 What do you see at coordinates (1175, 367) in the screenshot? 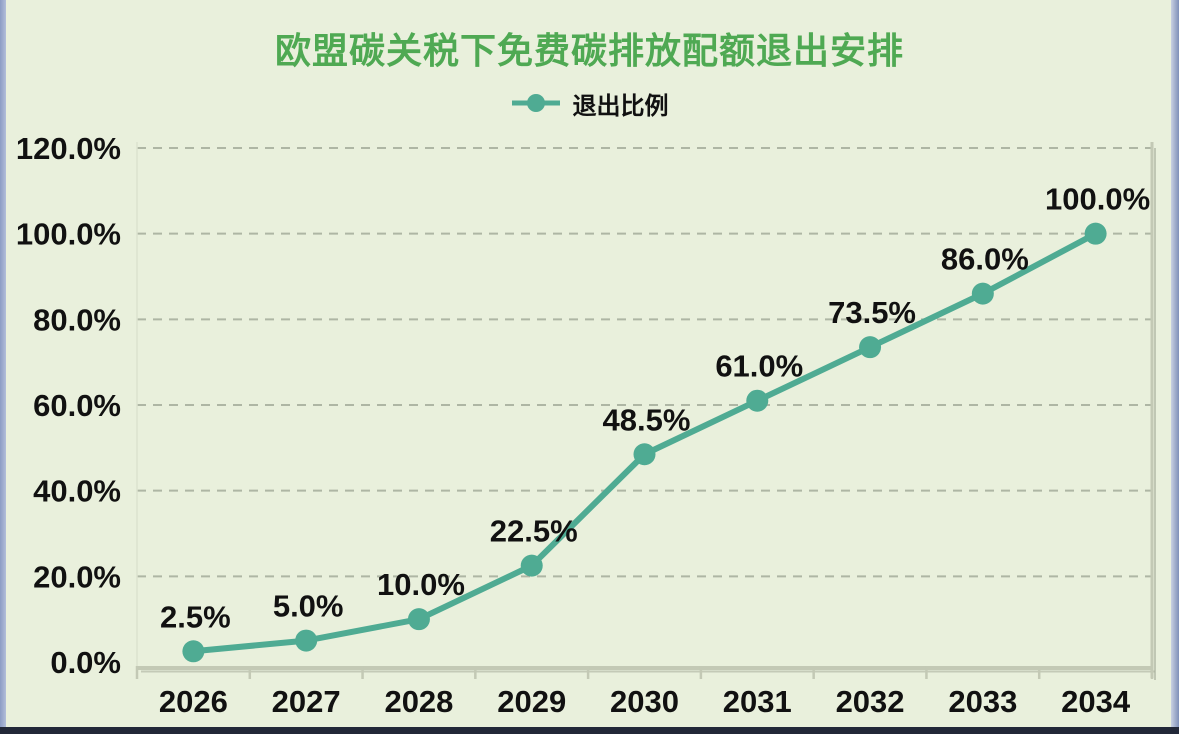
I see `window-right-border` at bounding box center [1175, 367].